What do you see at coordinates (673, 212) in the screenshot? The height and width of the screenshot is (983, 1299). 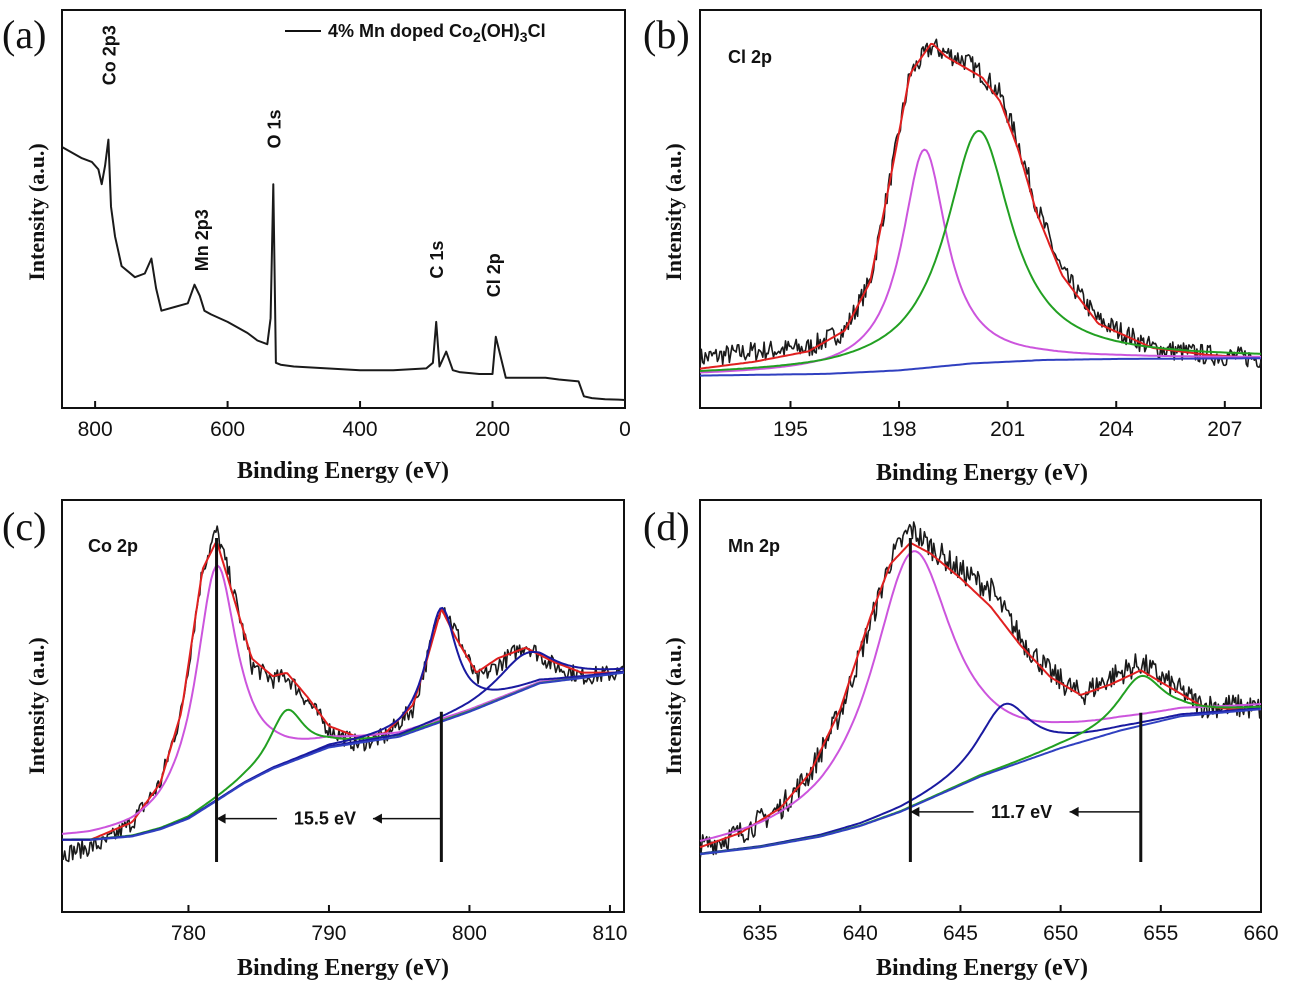 I see `panel-b-y-axis-label: Intensity (a.u.)` at bounding box center [673, 212].